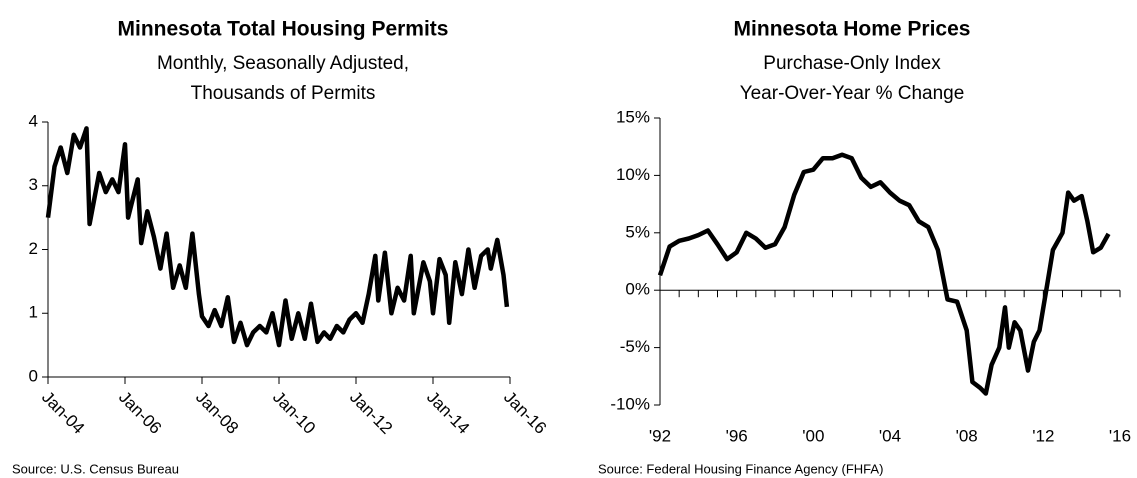 The image size is (1137, 478). What do you see at coordinates (33, 248) in the screenshot?
I see `y-tick-label: 2` at bounding box center [33, 248].